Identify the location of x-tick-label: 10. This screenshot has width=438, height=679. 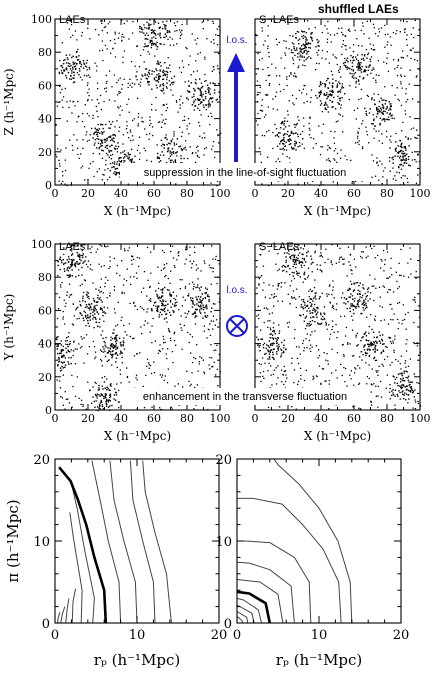
(319, 635).